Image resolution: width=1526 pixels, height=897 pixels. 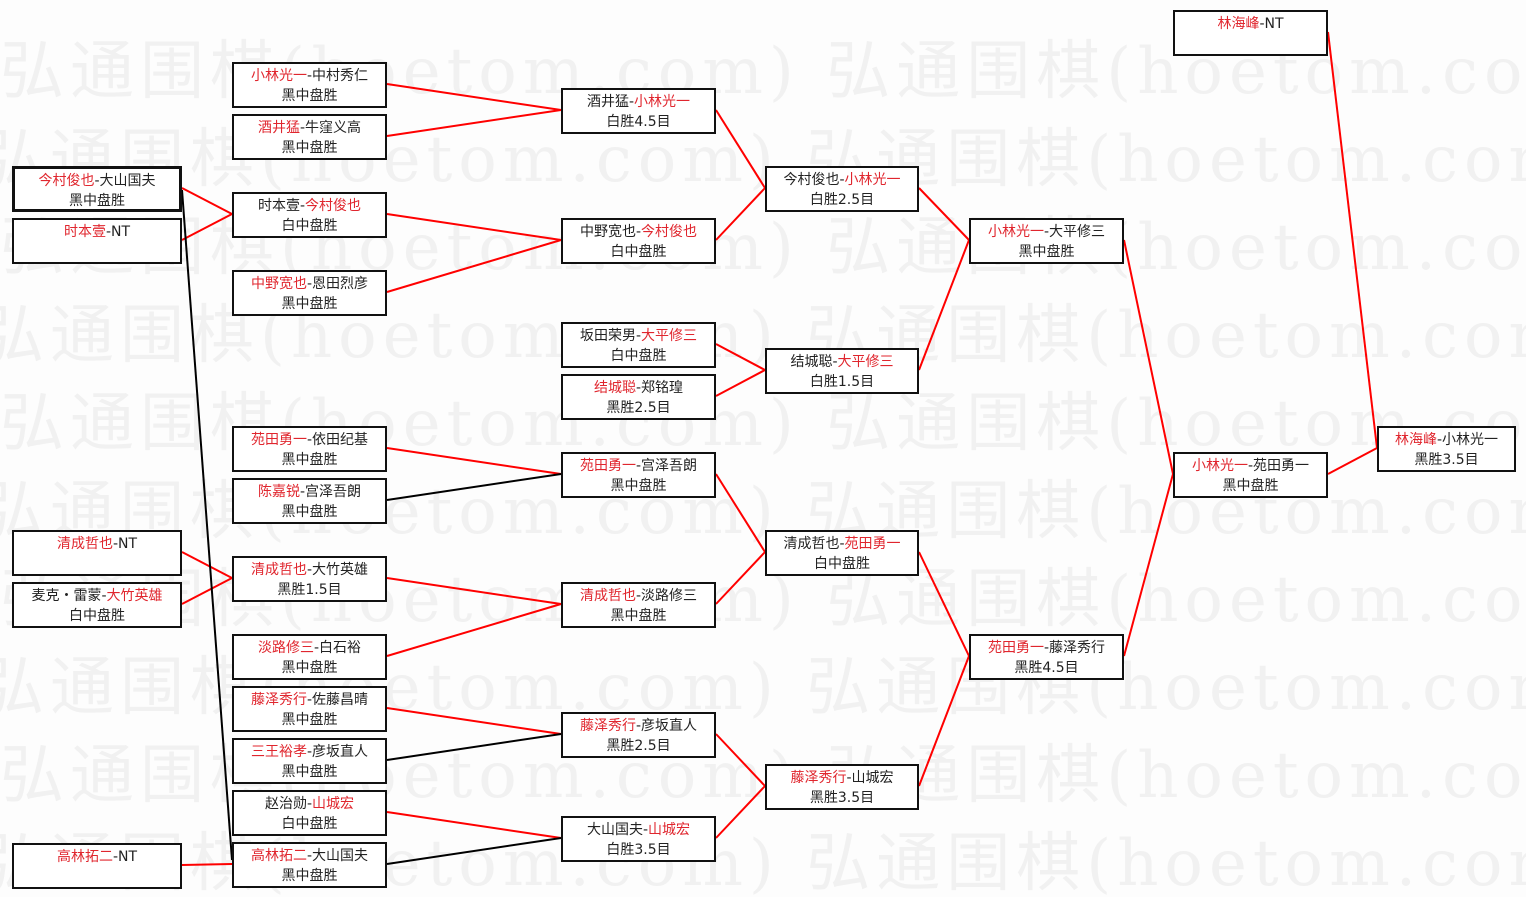 I want to click on match-players: 清成哲也-淡路修三, so click(x=638, y=596).